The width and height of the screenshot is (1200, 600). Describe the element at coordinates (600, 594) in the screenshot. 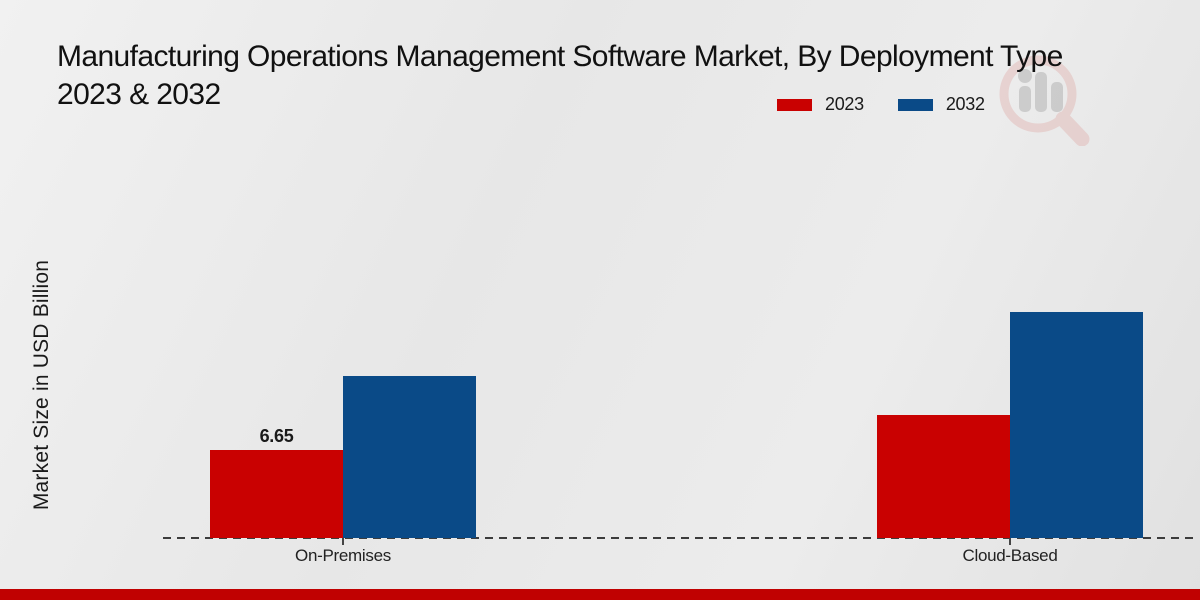

I see `footer-accent-bar` at that location.